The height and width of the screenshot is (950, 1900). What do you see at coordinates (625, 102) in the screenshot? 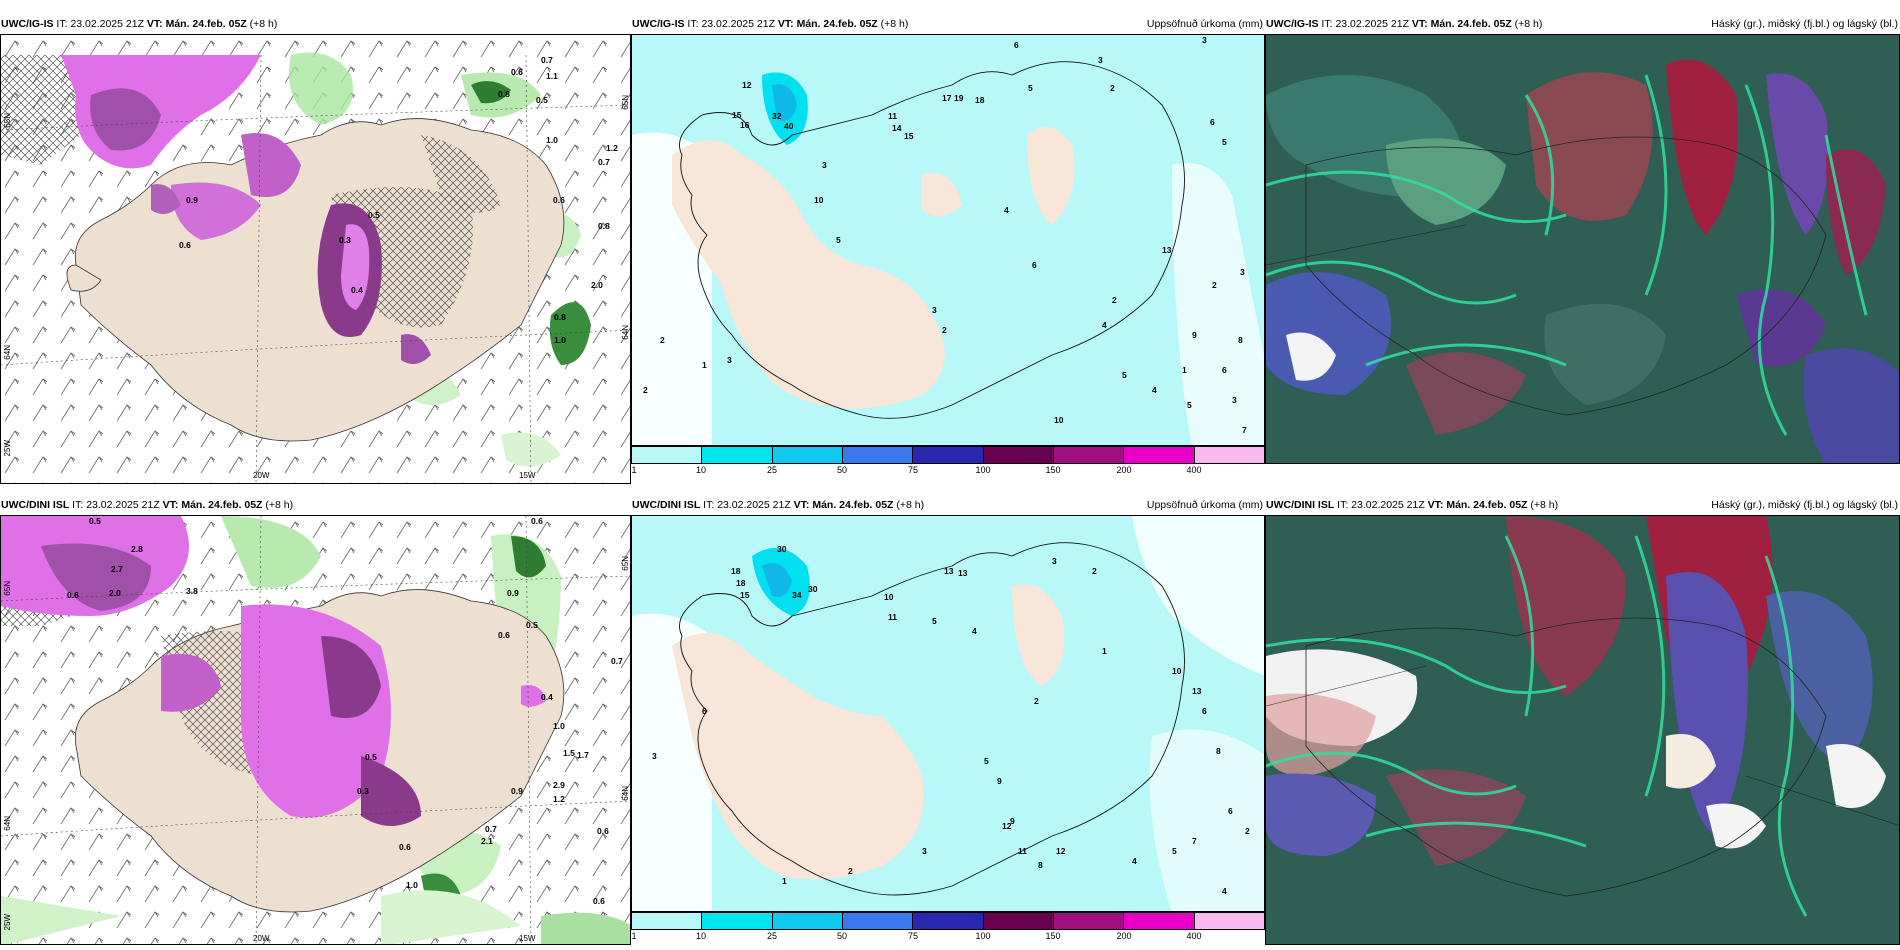
I see `lat-label-right-65n: 65N` at bounding box center [625, 102].